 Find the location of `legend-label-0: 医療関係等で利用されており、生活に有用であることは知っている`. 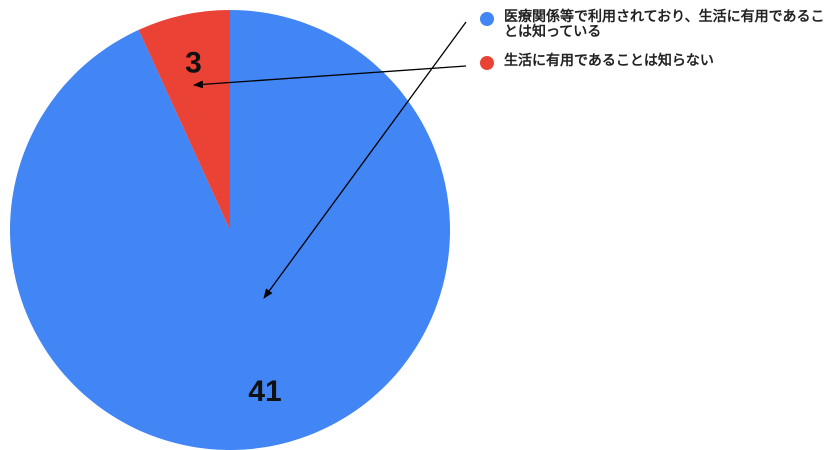

legend-label-0: 医療関係等で利用されており、生活に有用であることは知っている is located at coordinates (664, 24).